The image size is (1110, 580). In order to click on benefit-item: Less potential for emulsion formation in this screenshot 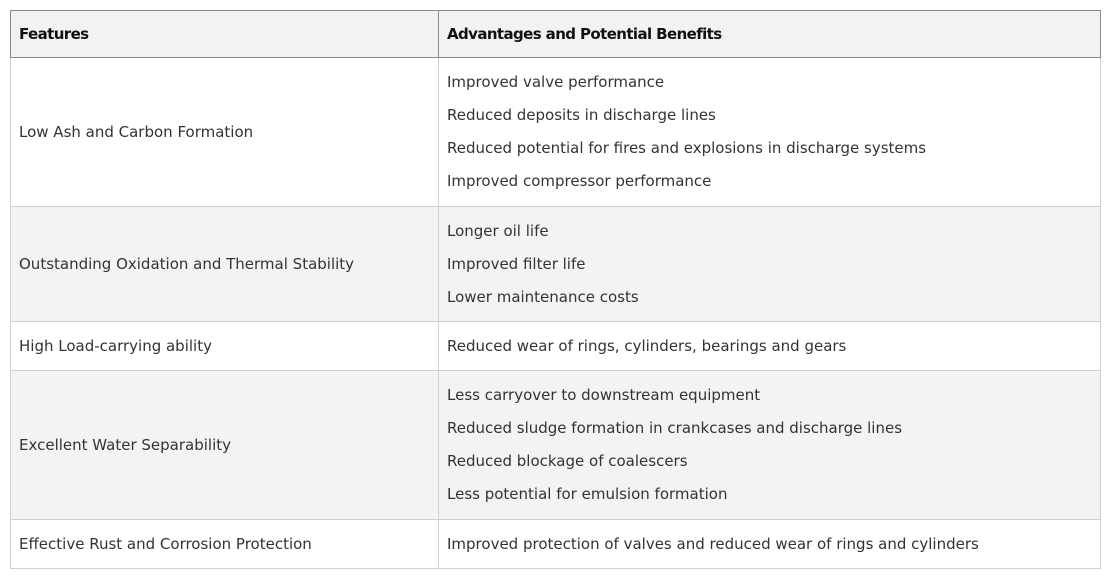, I will do `click(587, 494)`.